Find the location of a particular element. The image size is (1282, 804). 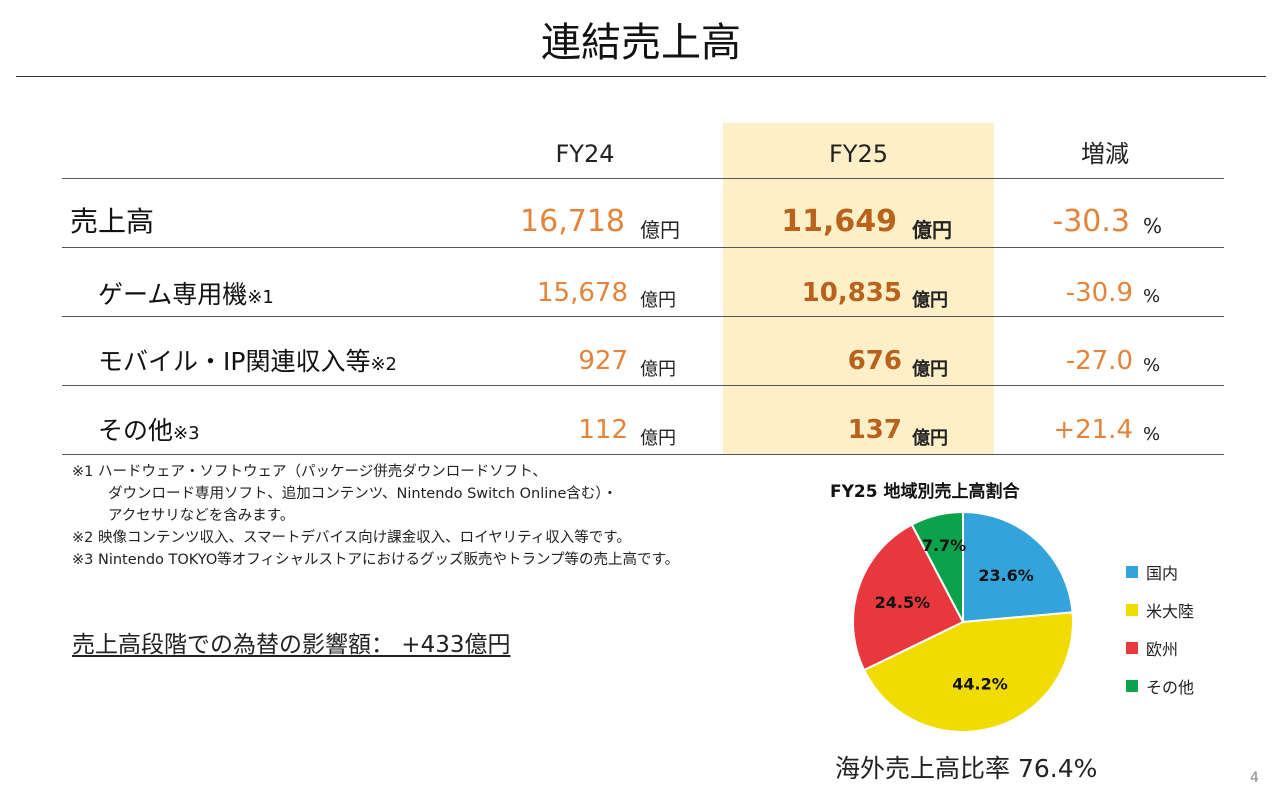

legend-label: その他 is located at coordinates (1170, 687).